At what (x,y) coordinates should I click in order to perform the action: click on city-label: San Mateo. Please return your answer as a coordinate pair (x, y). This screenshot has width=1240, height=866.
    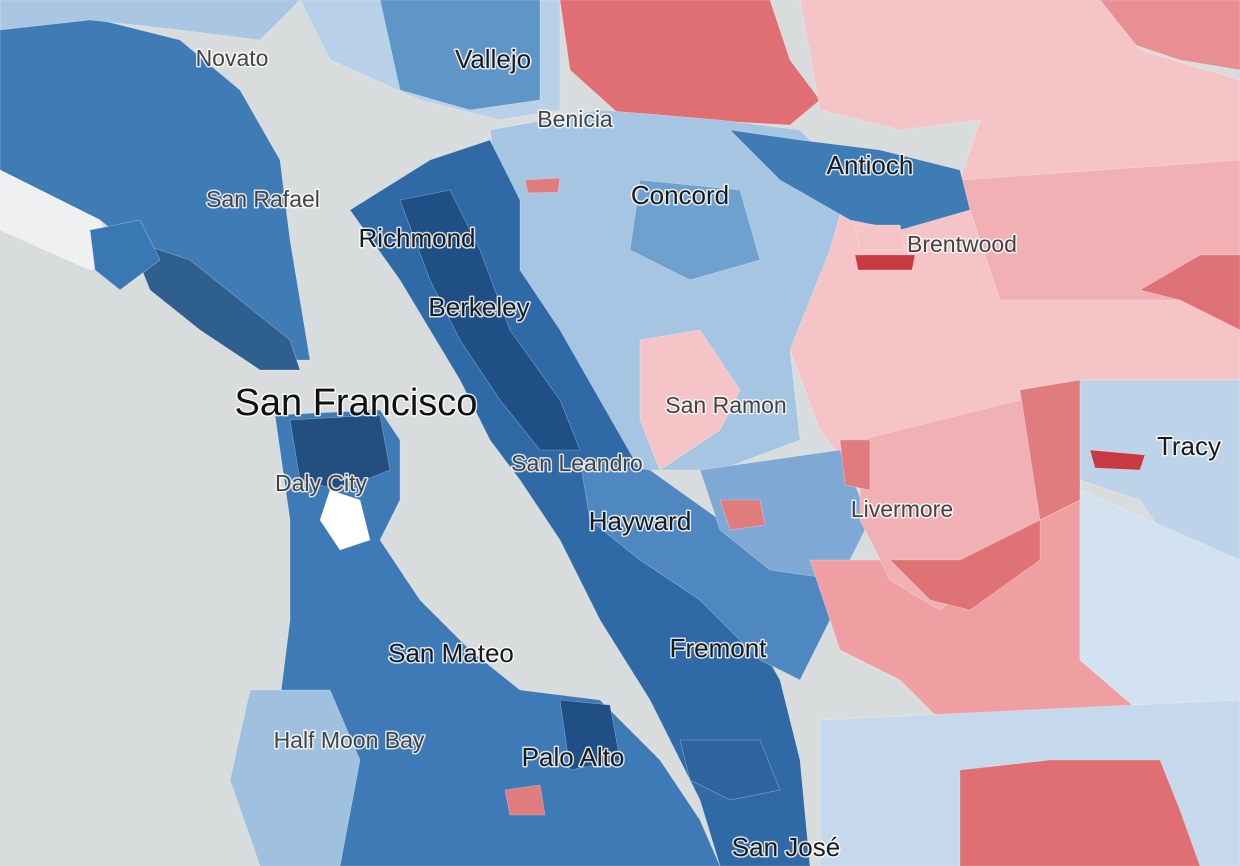
    Looking at the image, I should click on (451, 653).